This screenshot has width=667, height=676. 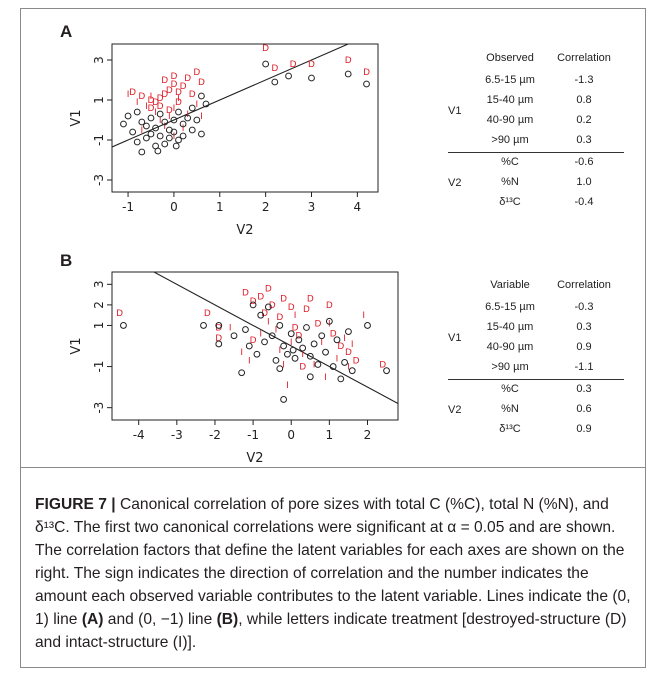 What do you see at coordinates (66, 260) in the screenshot?
I see `panel-label-b: B` at bounding box center [66, 260].